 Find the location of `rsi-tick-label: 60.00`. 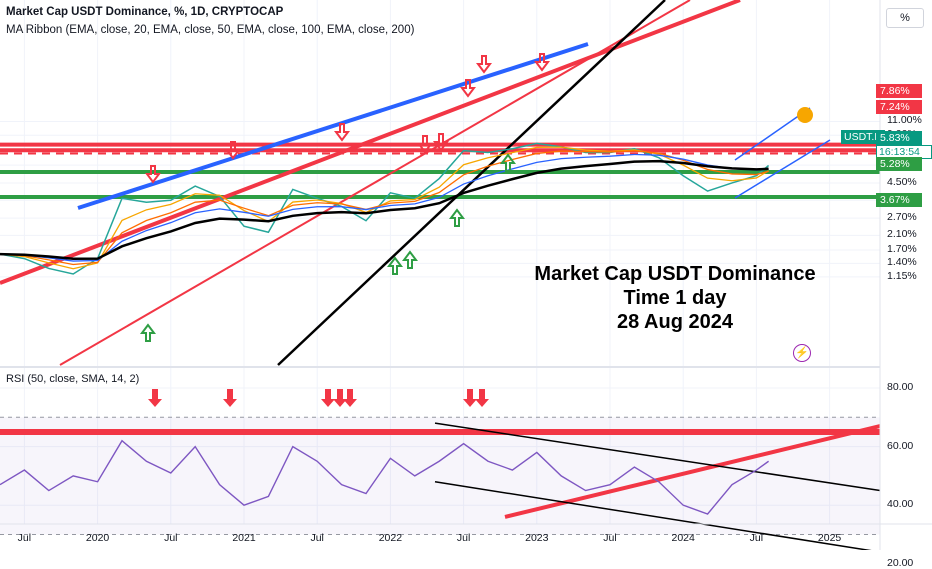

rsi-tick-label: 60.00 is located at coordinates (900, 445).